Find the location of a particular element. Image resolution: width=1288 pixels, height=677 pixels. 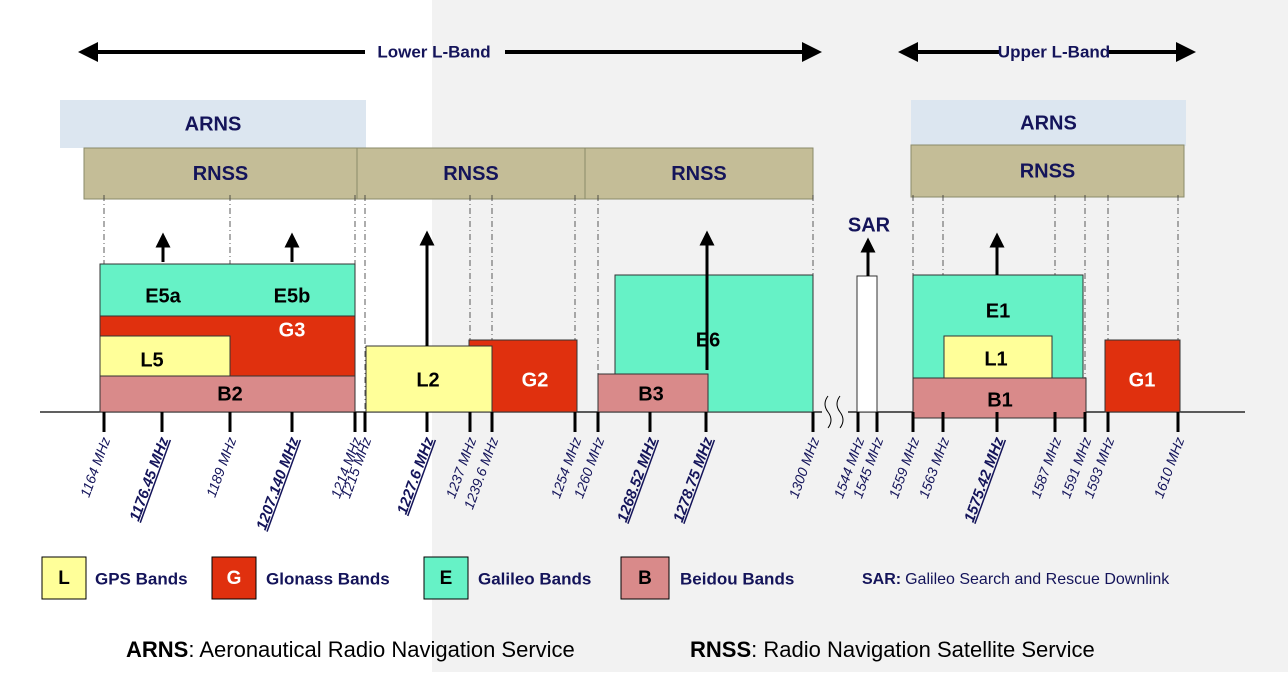

band-label: L5 is located at coordinates (151, 360).